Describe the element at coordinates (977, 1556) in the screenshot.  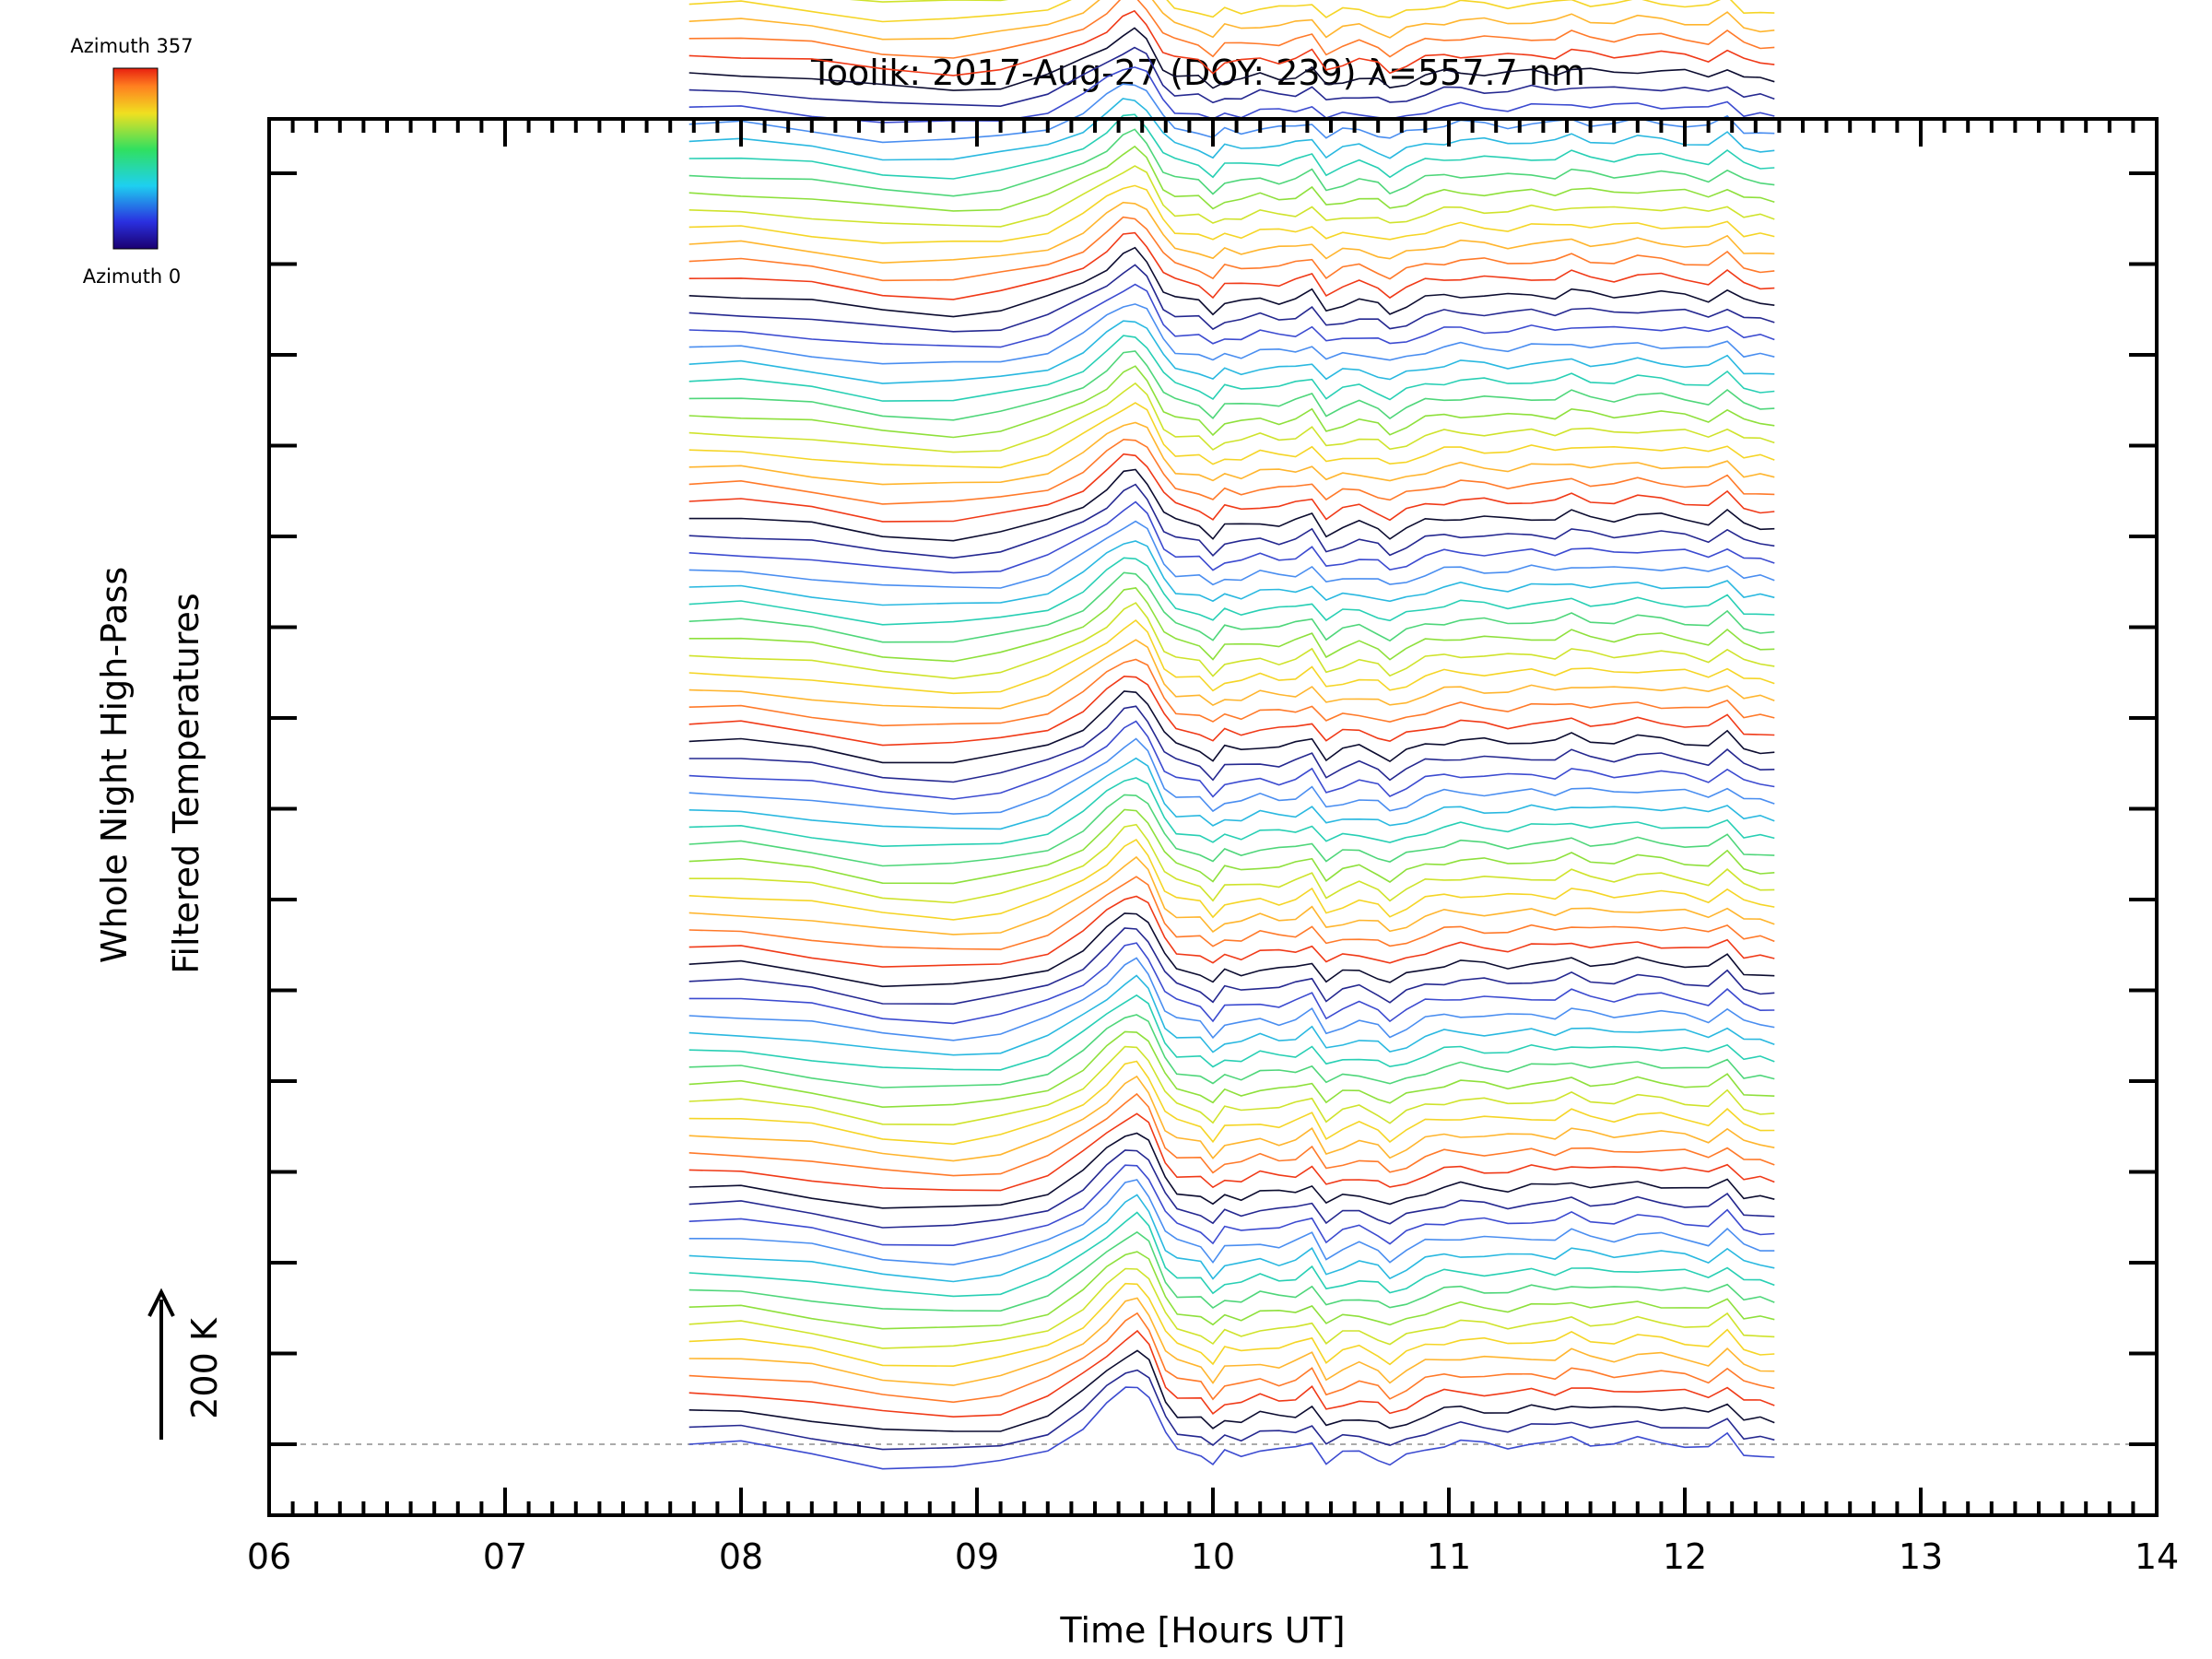
I see `x-tick-label: 09` at that location.